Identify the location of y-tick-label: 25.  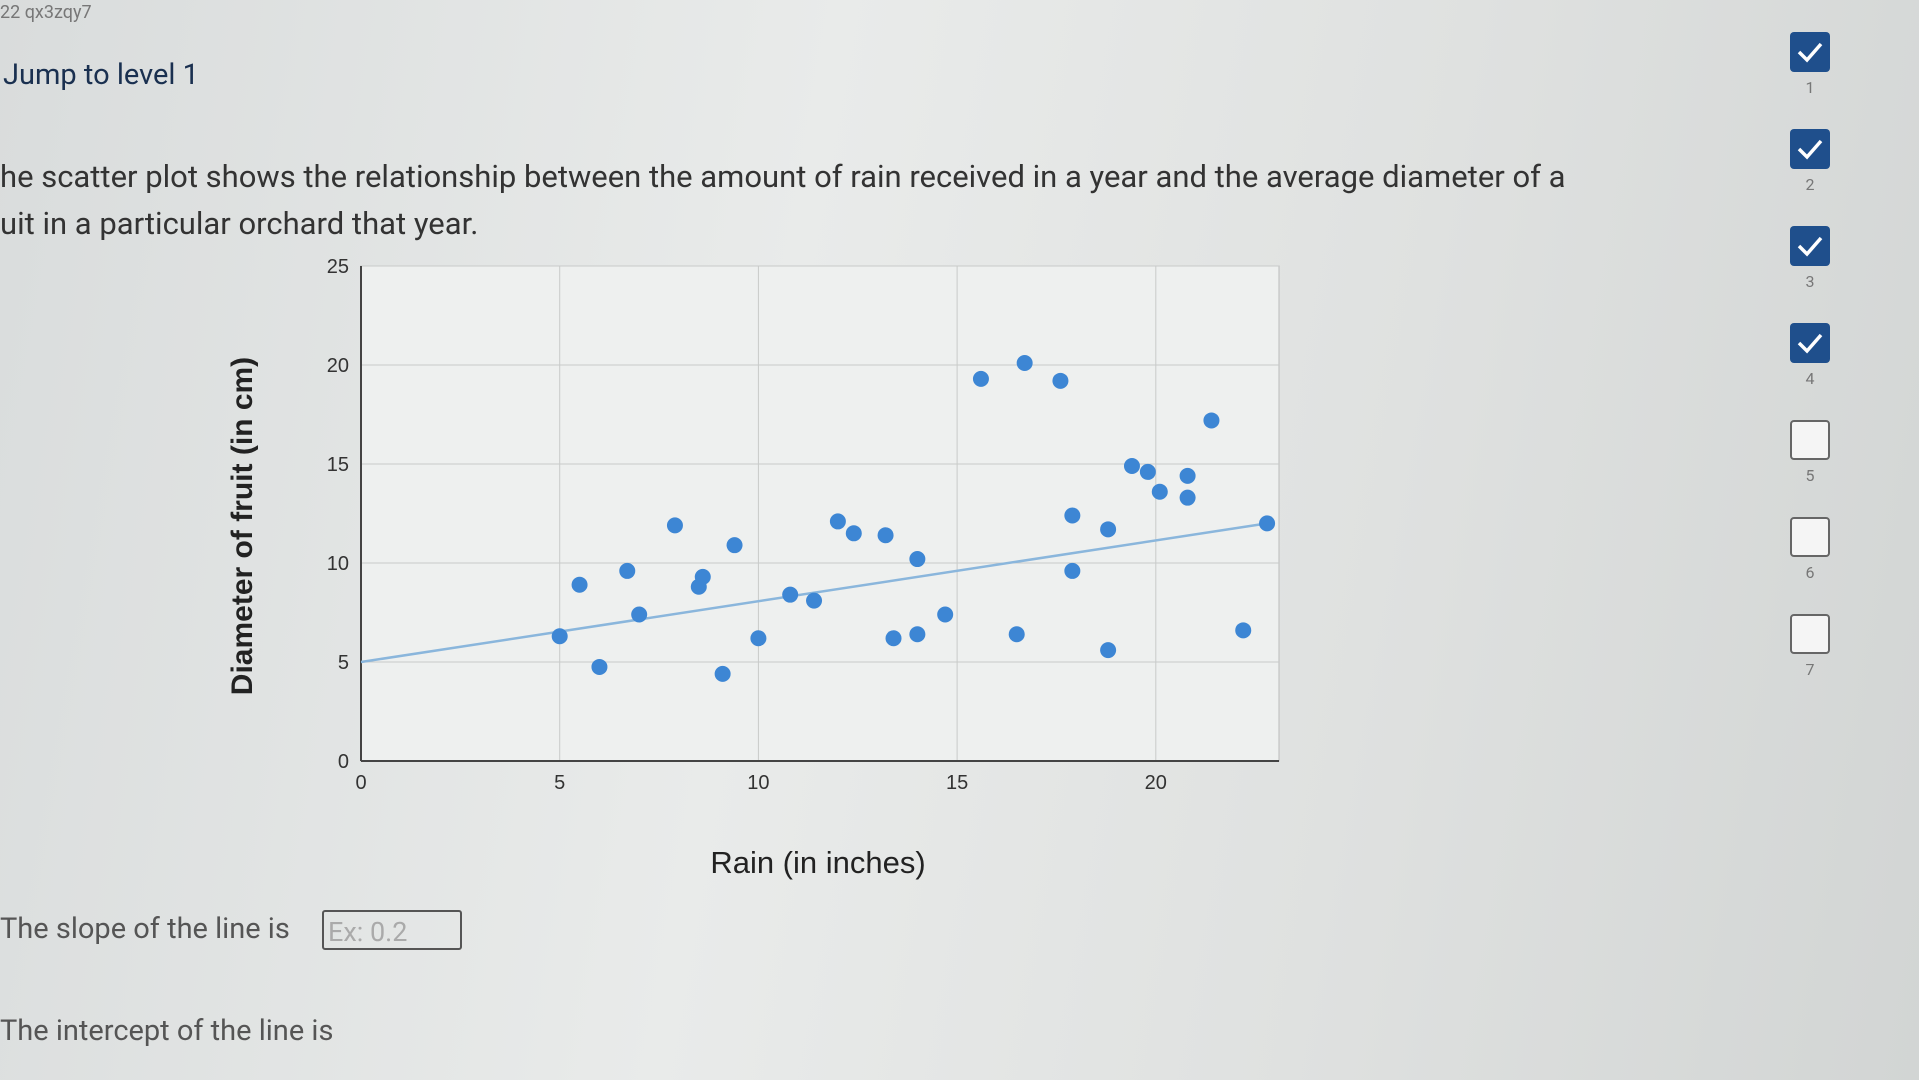
(338, 267).